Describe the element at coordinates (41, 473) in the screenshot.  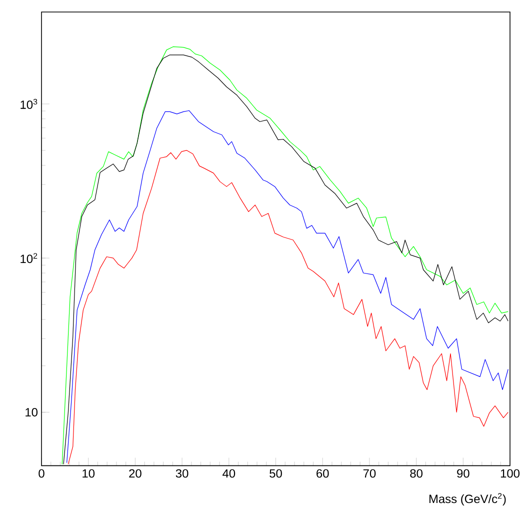
I see `x-tick-label: 0` at that location.